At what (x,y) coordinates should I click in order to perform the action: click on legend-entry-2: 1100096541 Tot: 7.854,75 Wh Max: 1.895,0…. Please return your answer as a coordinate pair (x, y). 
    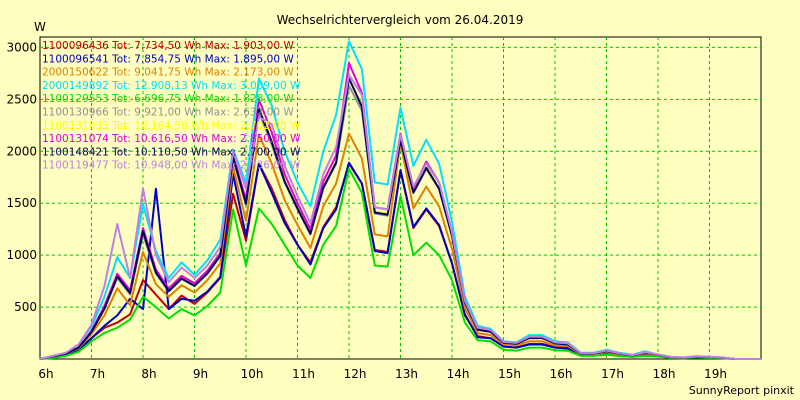
    Looking at the image, I should click on (168, 59).